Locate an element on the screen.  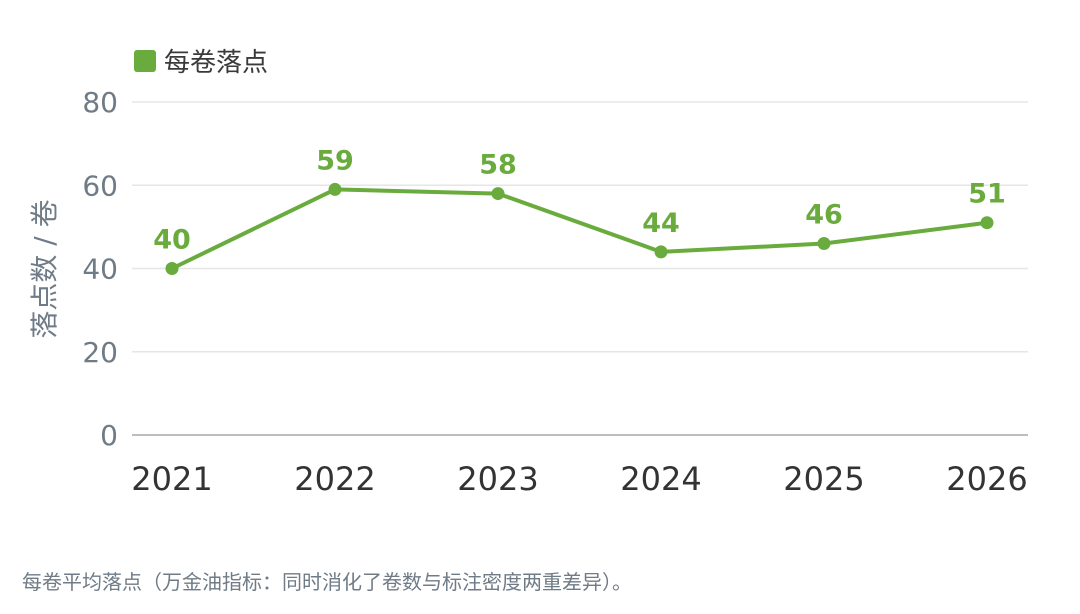
x-tick-label: 2025 is located at coordinates (823, 479).